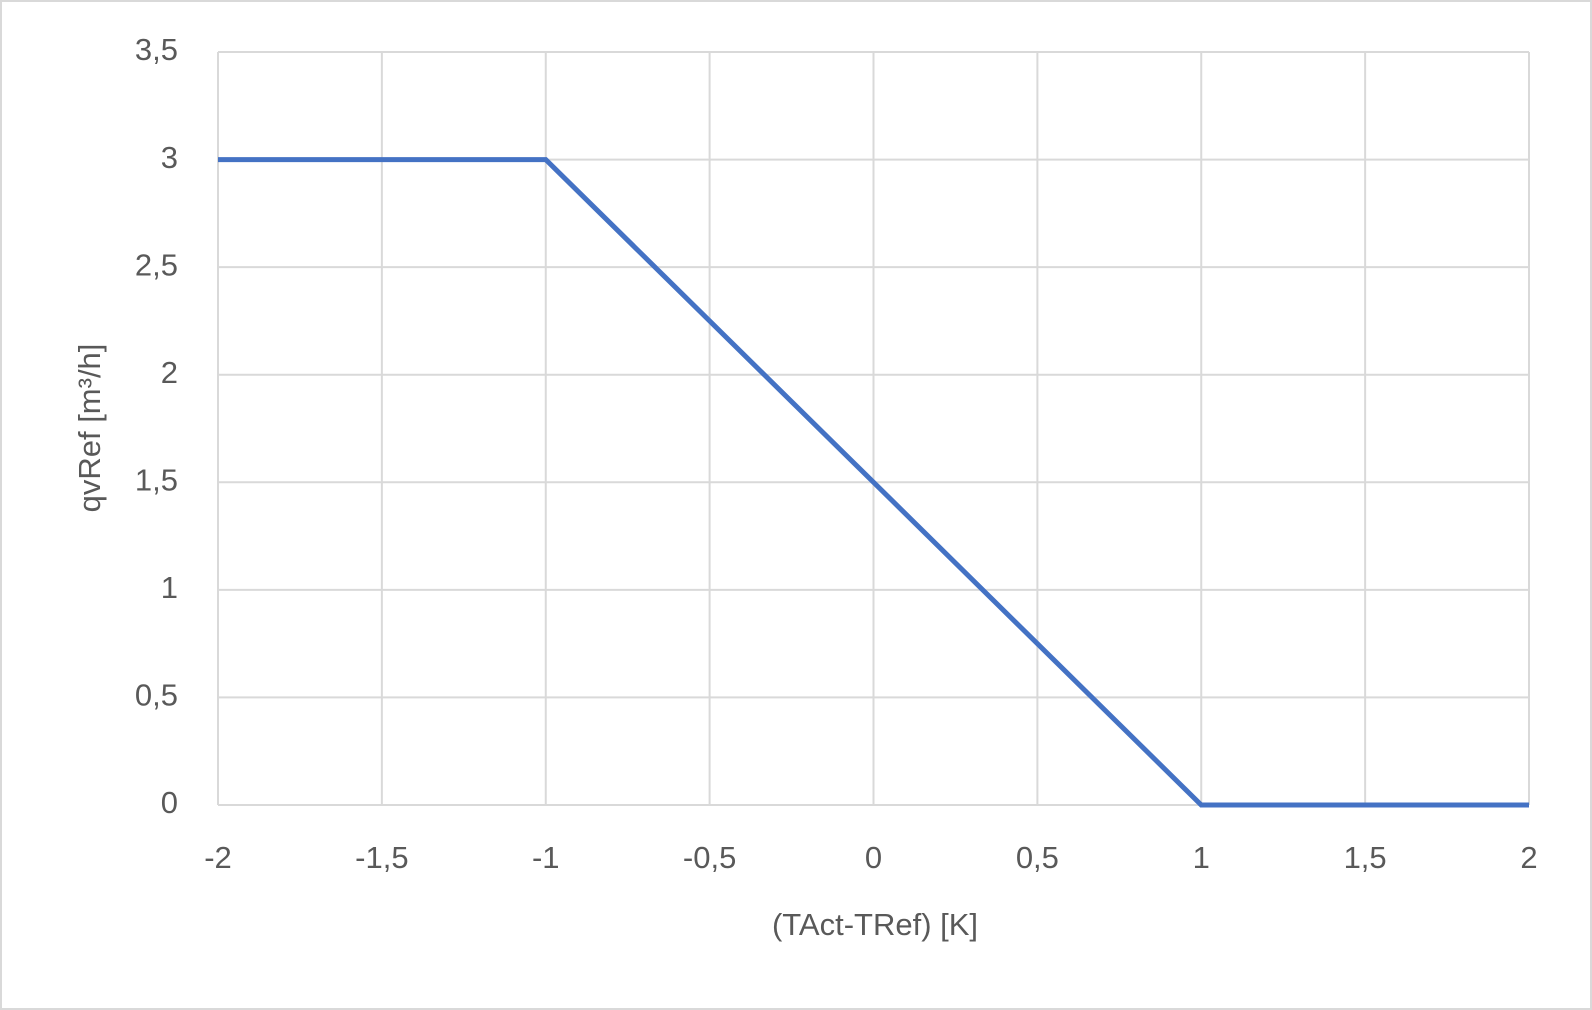  I want to click on x-tick-label: -2, so click(218, 857).